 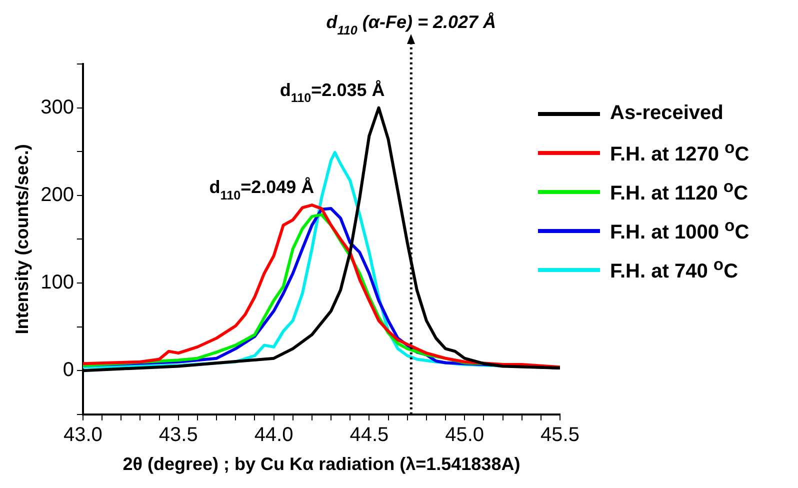 I want to click on x-tick-label: 45.5, so click(x=560, y=435).